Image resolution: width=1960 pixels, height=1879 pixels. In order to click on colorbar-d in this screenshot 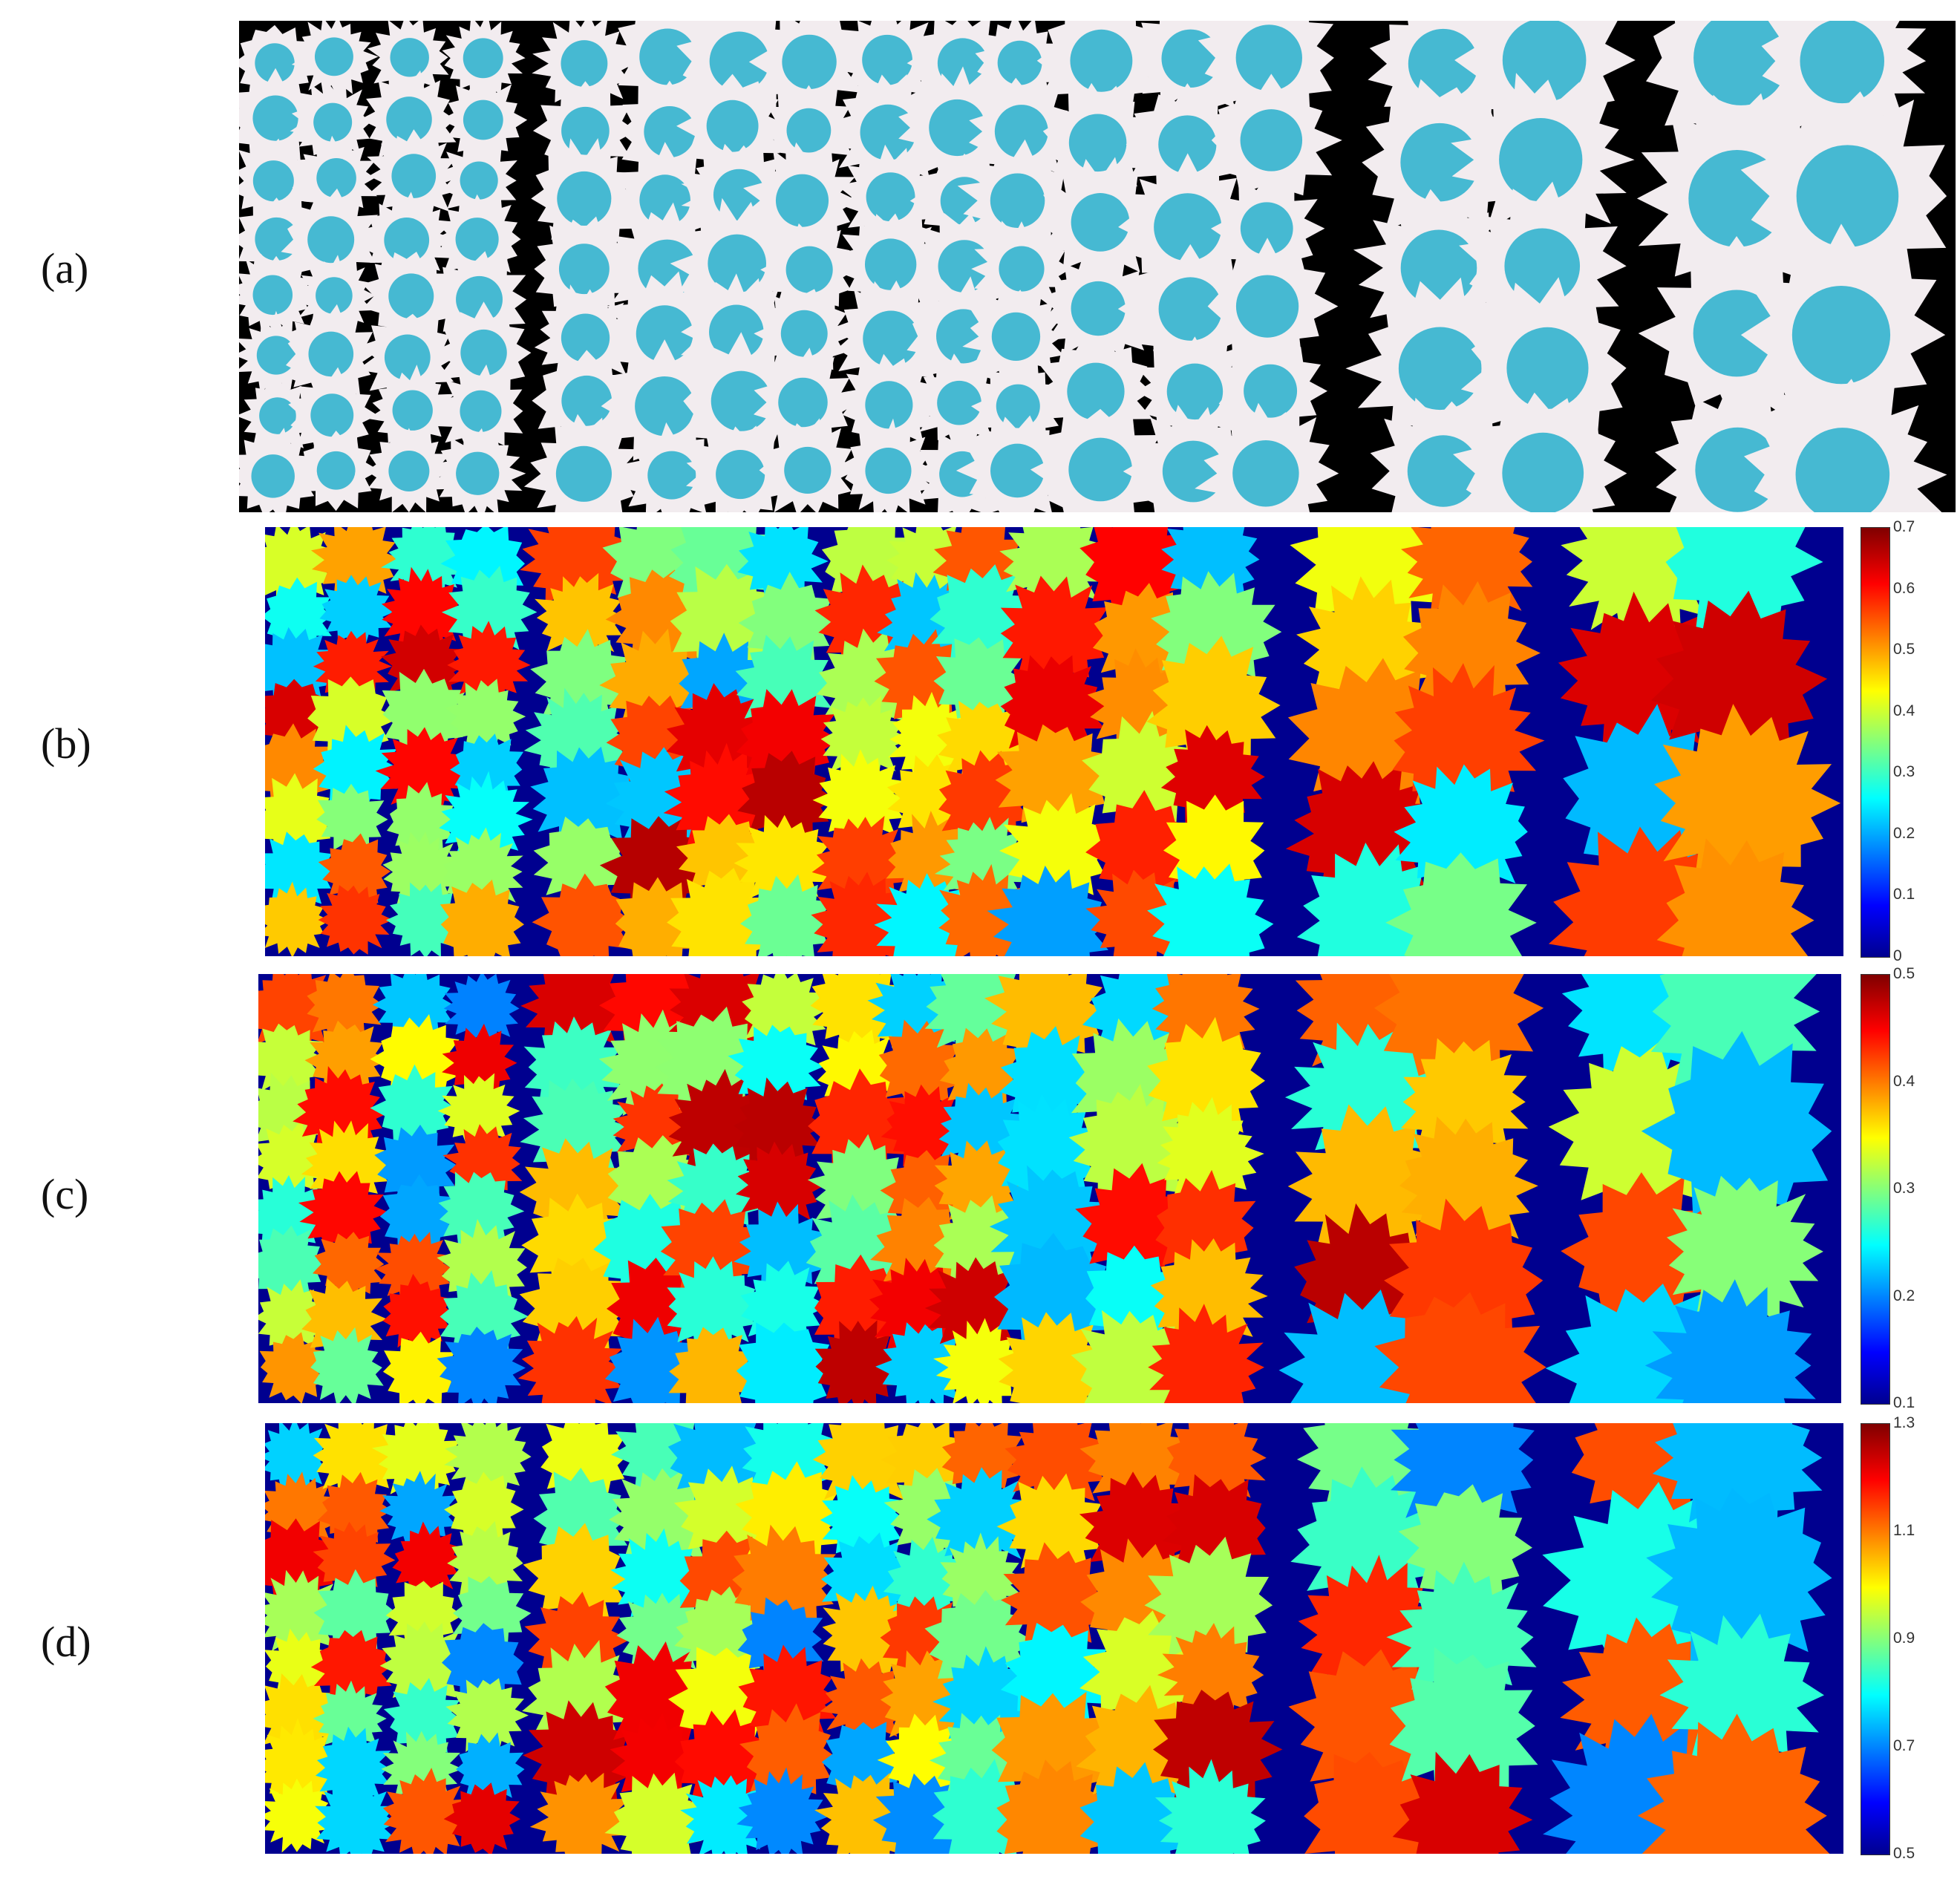, I will do `click(1875, 1639)`.